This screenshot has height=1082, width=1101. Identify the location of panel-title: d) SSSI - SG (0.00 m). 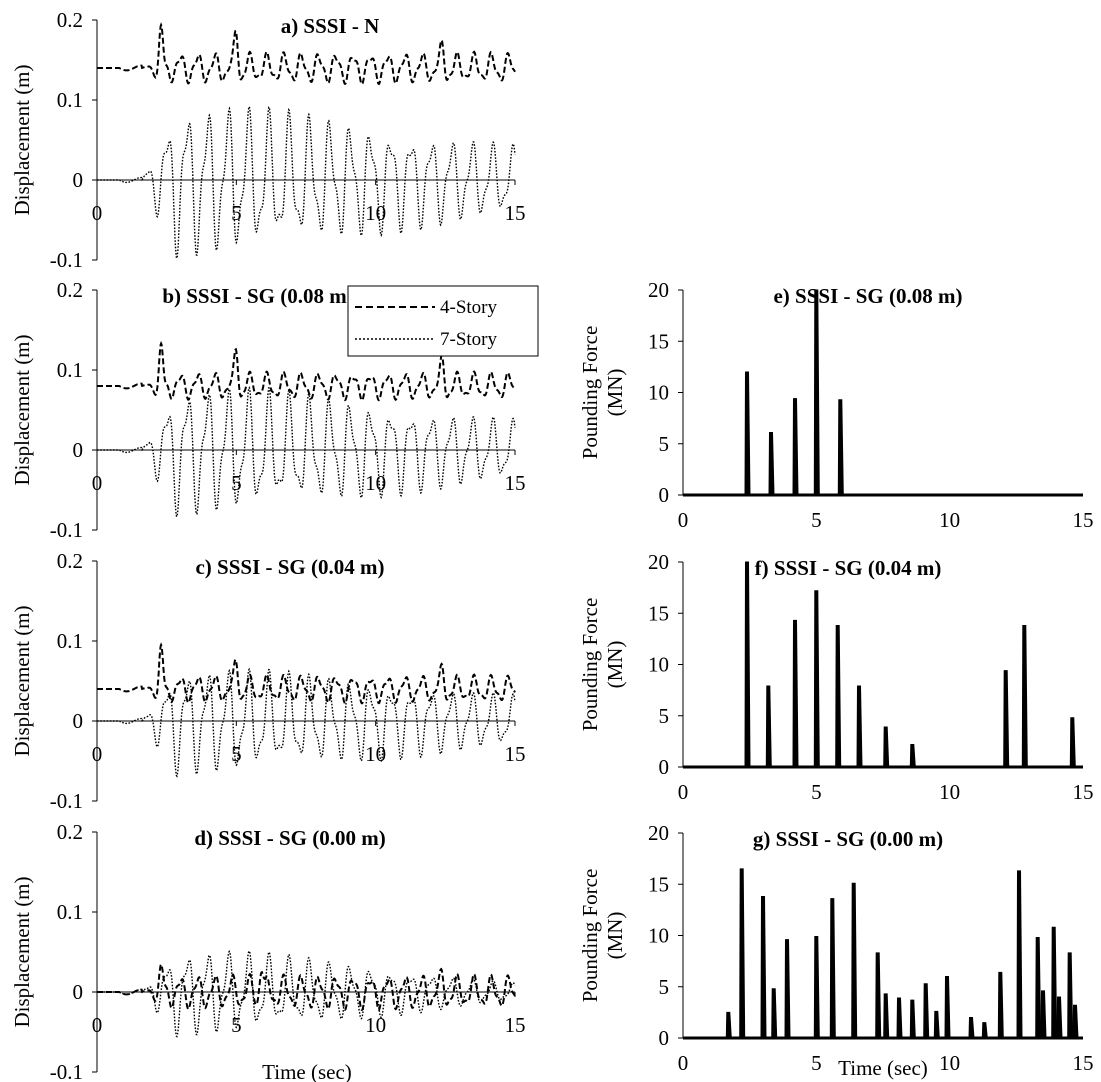
(289, 838).